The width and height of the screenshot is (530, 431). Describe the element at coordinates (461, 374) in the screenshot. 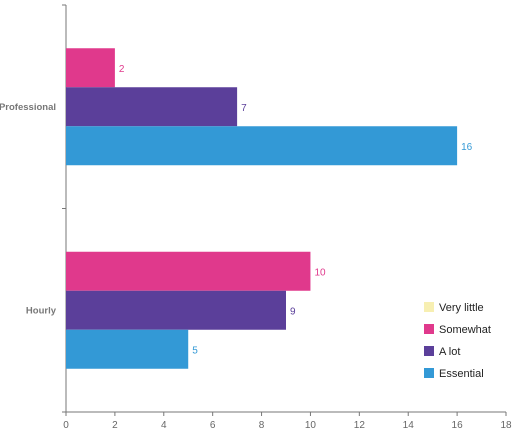

I see `legend-label: Essential` at that location.